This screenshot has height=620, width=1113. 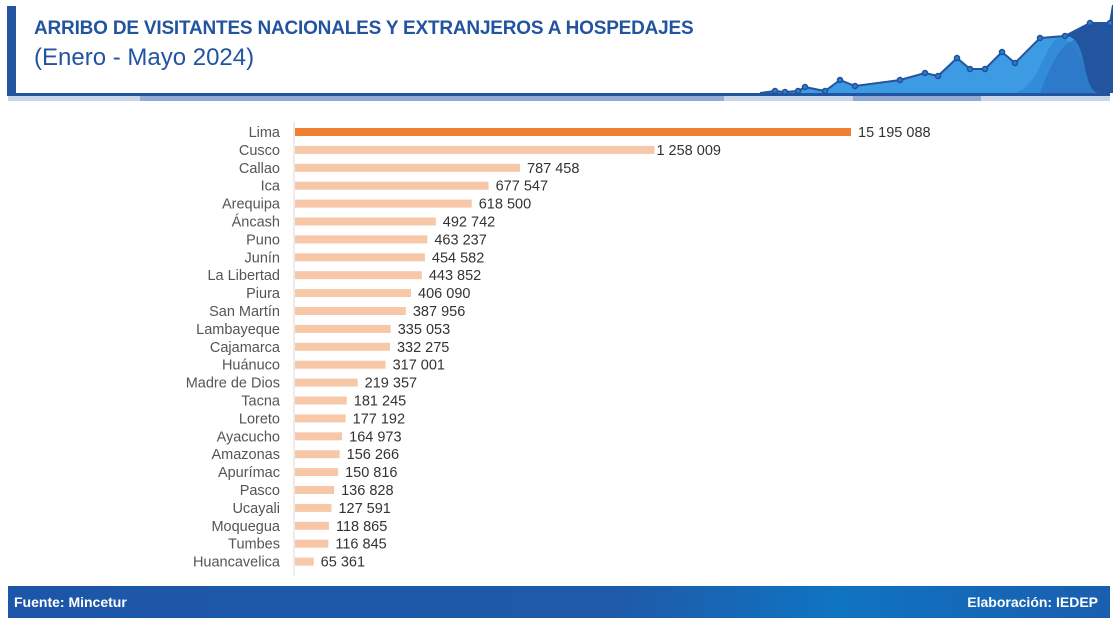 What do you see at coordinates (317, 454) in the screenshot?
I see `bar-amazonas` at bounding box center [317, 454].